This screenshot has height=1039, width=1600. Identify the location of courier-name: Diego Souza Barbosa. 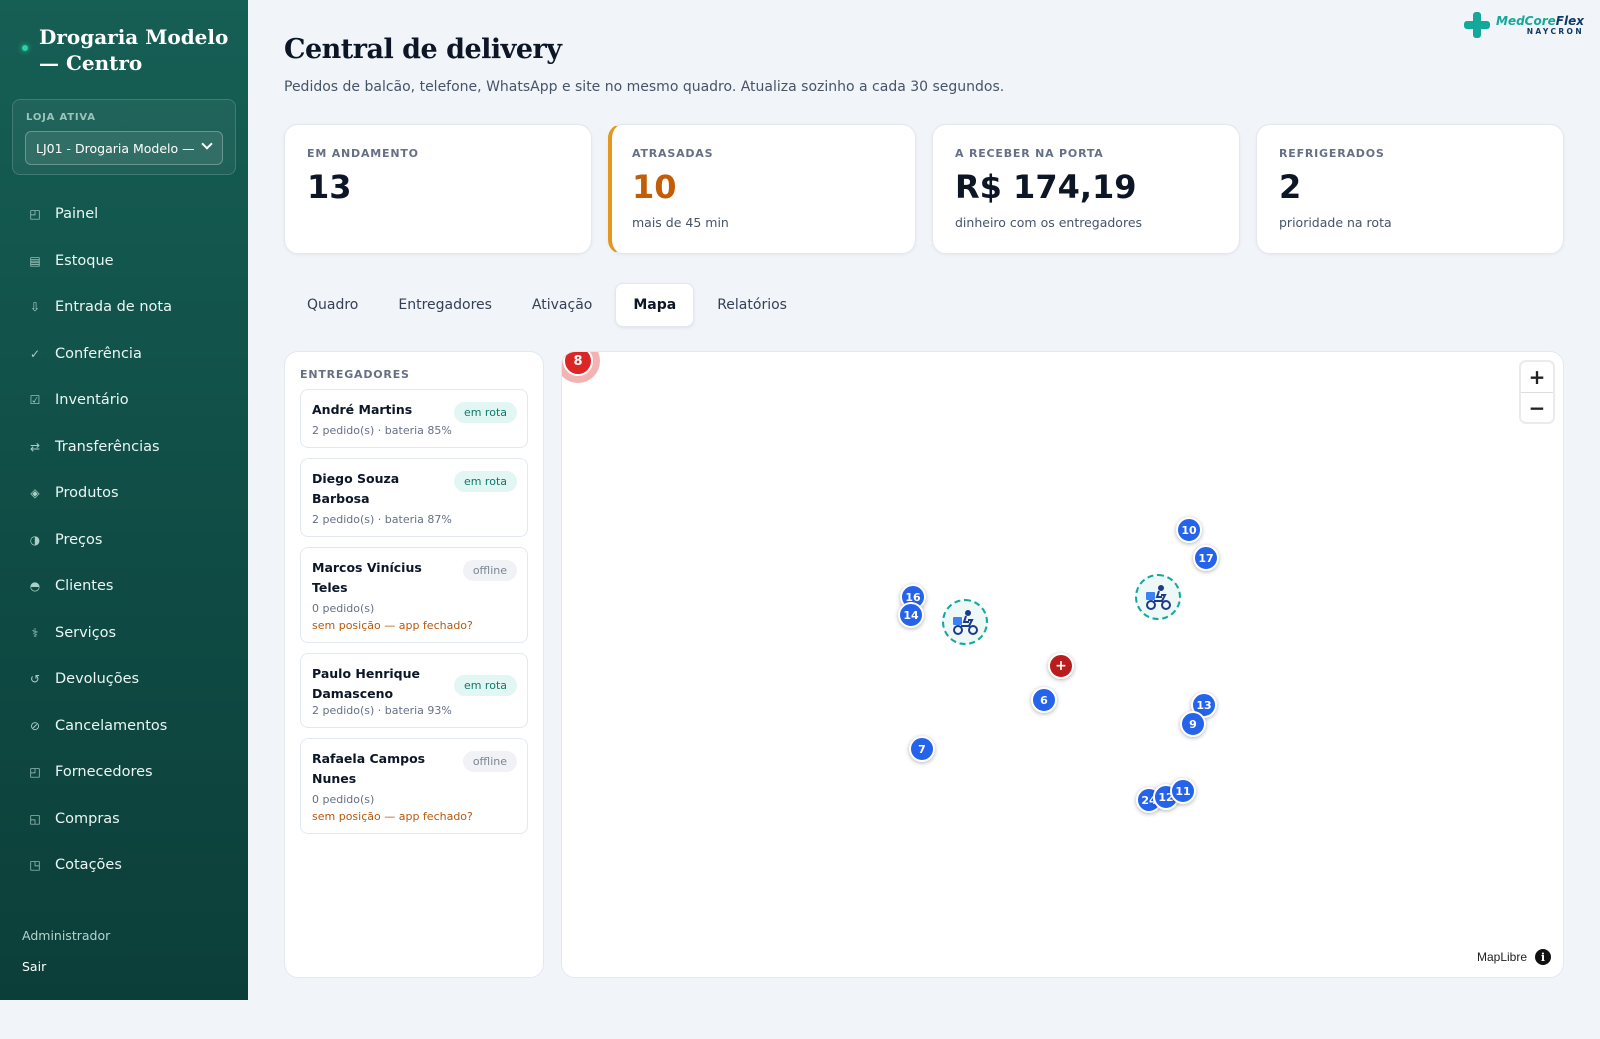
(356, 488).